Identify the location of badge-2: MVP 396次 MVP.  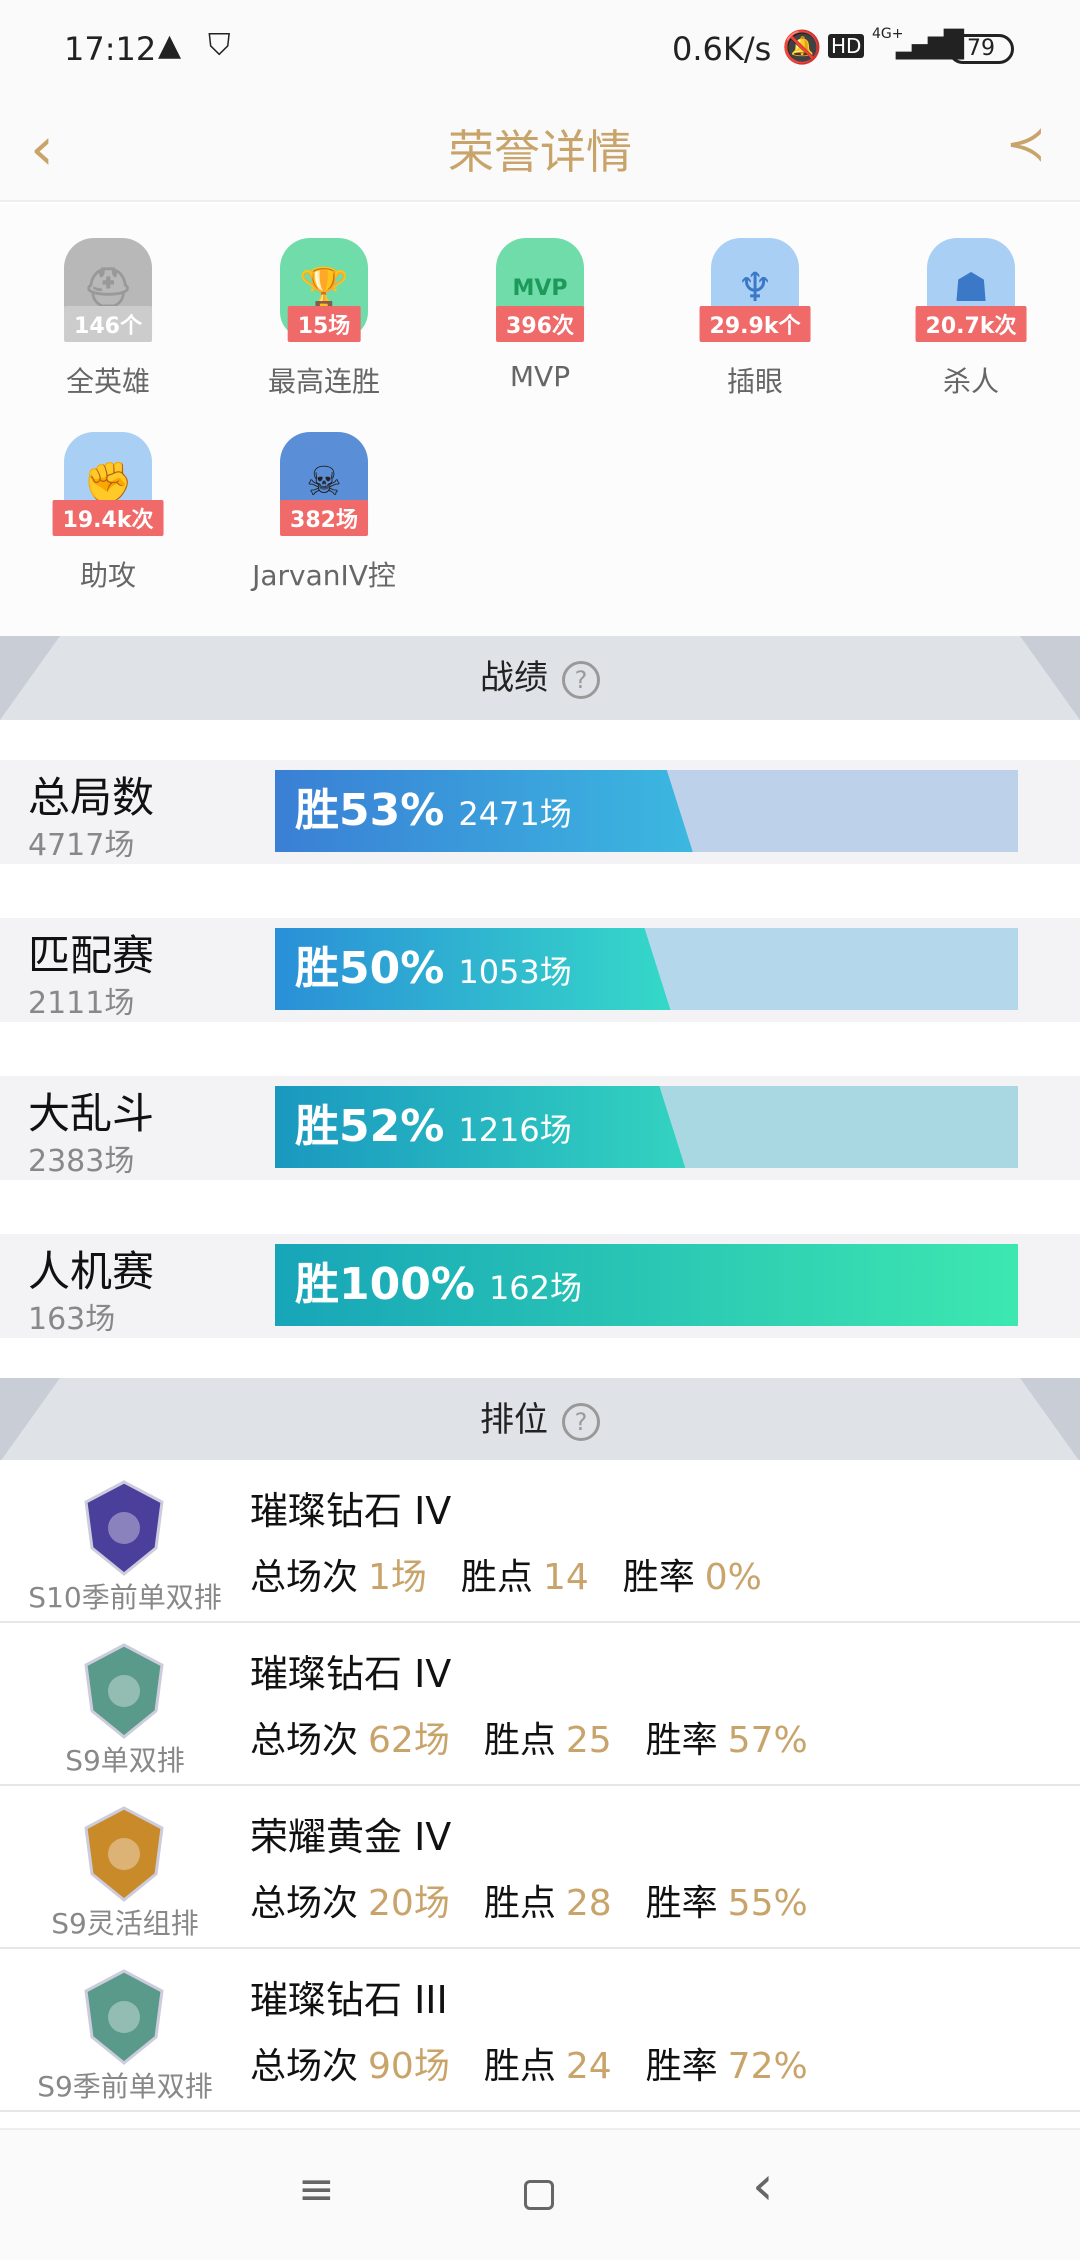
(540, 315).